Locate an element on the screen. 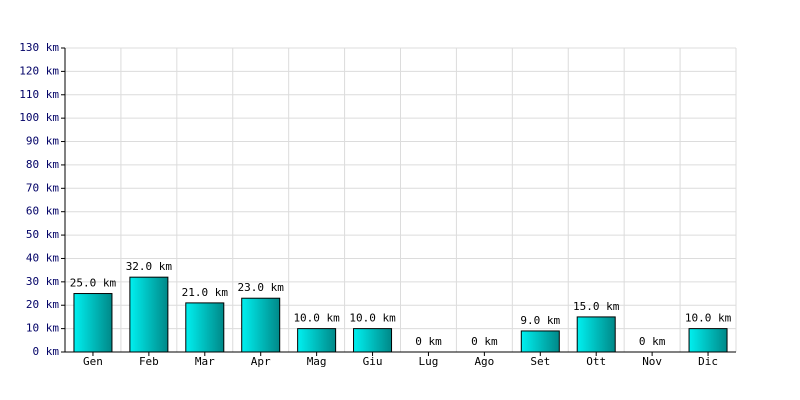  y-tick-label: 130 km is located at coordinates (39, 47).